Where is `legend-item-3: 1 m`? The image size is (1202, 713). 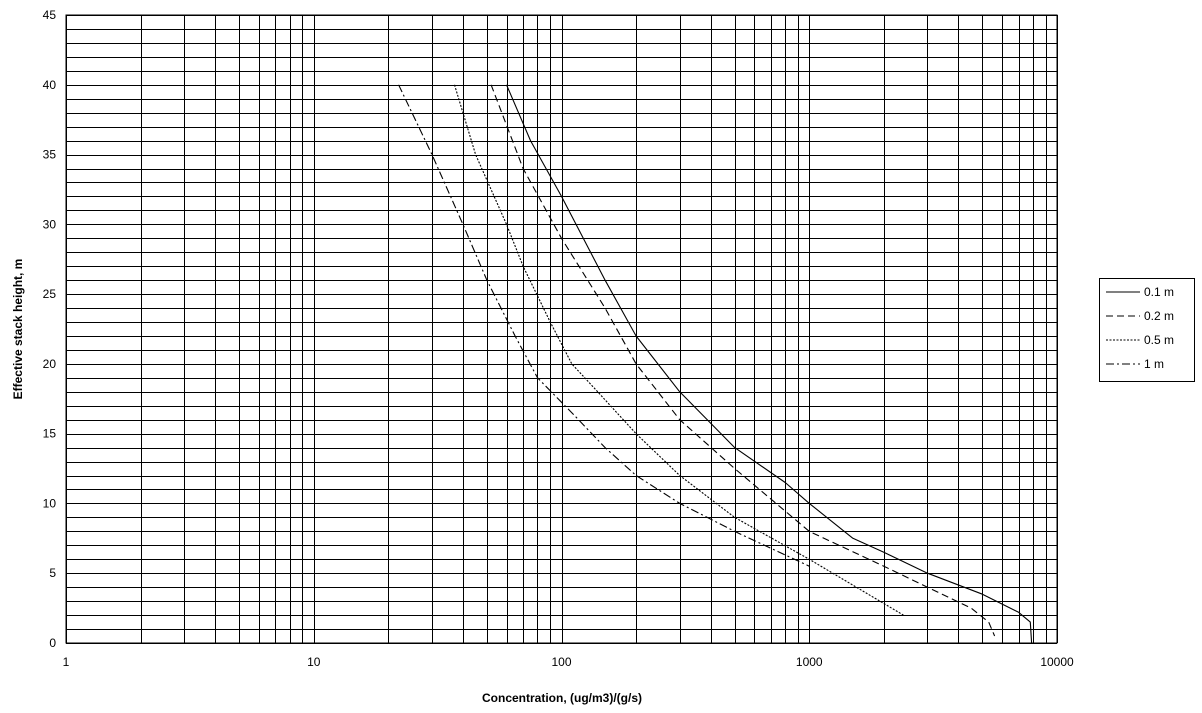
legend-item-3: 1 m is located at coordinates (1148, 364).